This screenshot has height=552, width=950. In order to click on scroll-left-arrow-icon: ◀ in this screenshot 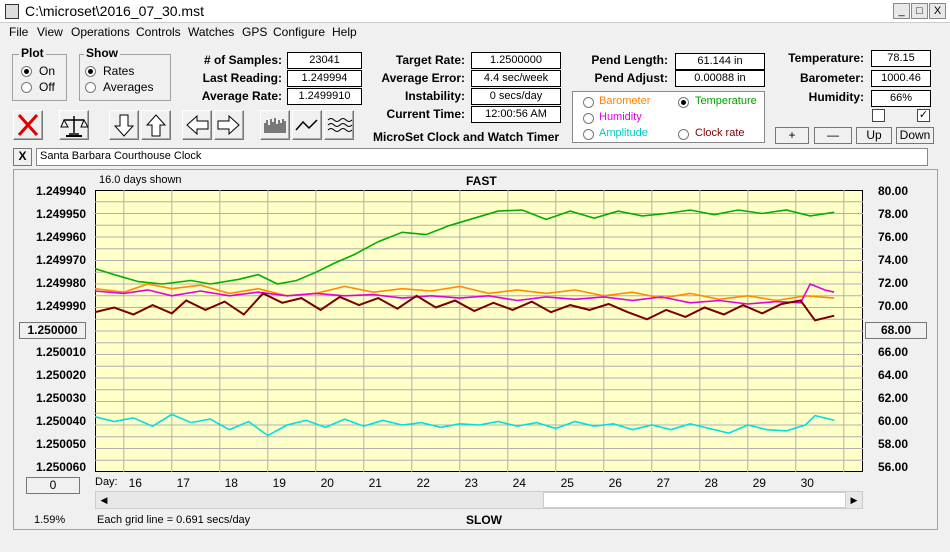, I will do `click(104, 500)`.